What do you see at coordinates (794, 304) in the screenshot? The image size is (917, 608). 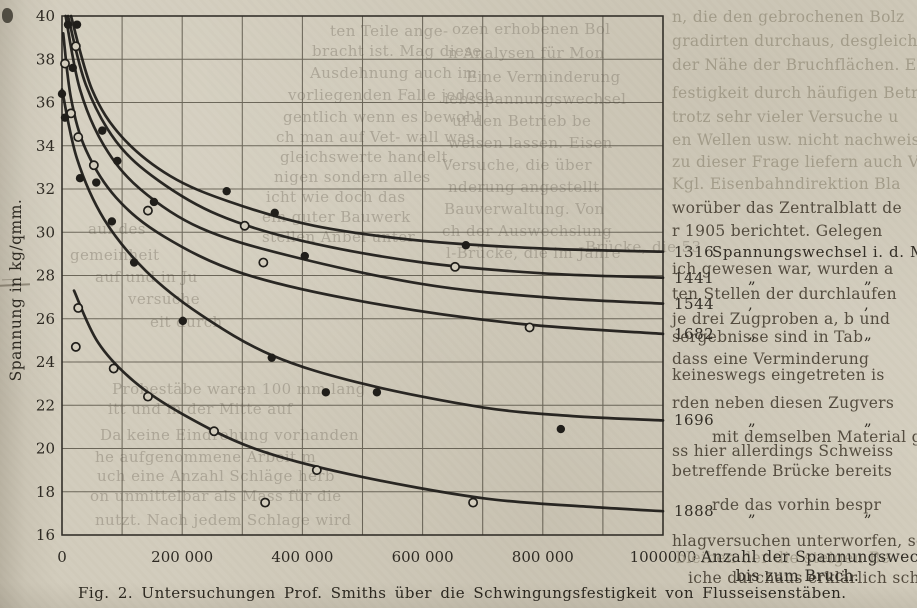 I see `curve-frequency-label: 1544,,` at bounding box center [794, 304].